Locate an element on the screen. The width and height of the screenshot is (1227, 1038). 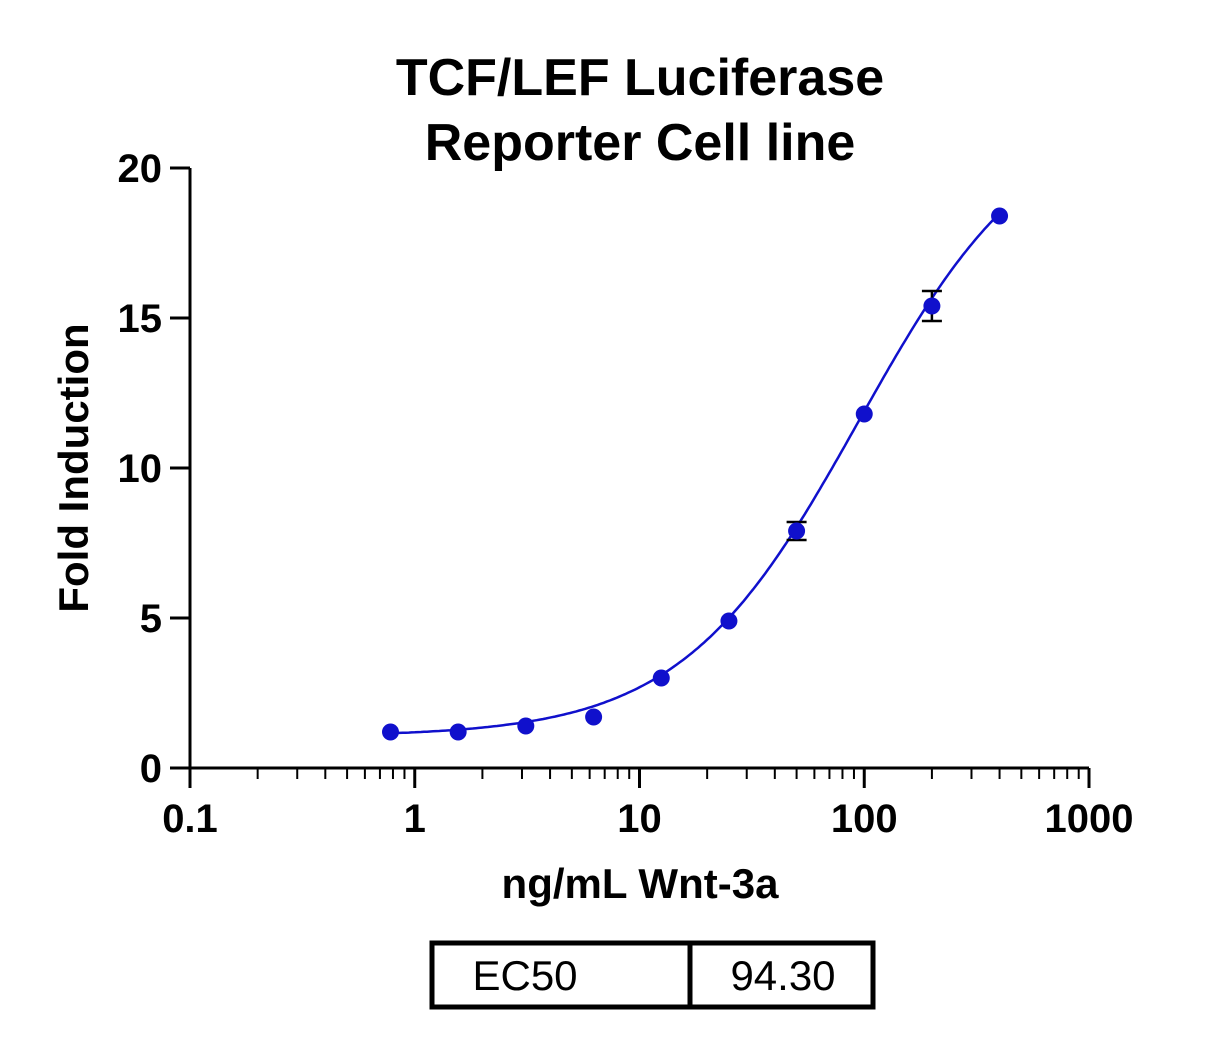
x-tick-label: 100 is located at coordinates (864, 819).